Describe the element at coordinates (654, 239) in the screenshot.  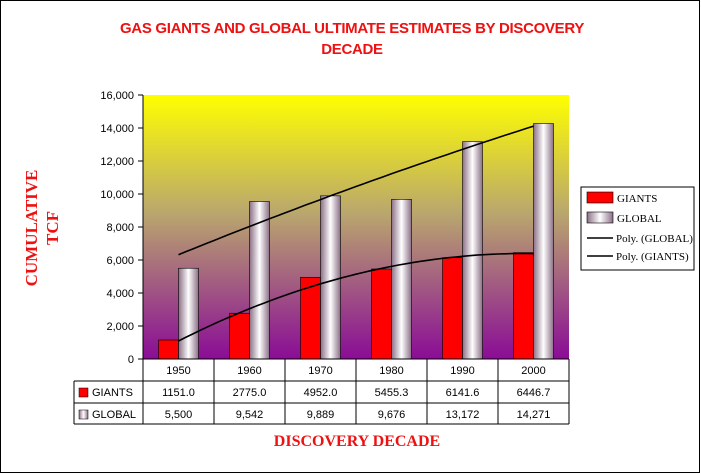
I see `legend-item-poly-global: Poly. (GLOBAL)` at that location.